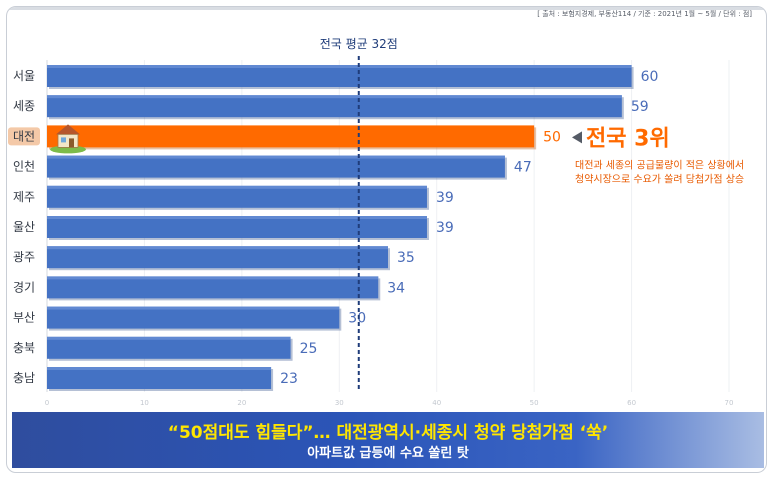 The image size is (773, 479). Describe the element at coordinates (640, 107) in the screenshot. I see `value-label: 59` at that location.